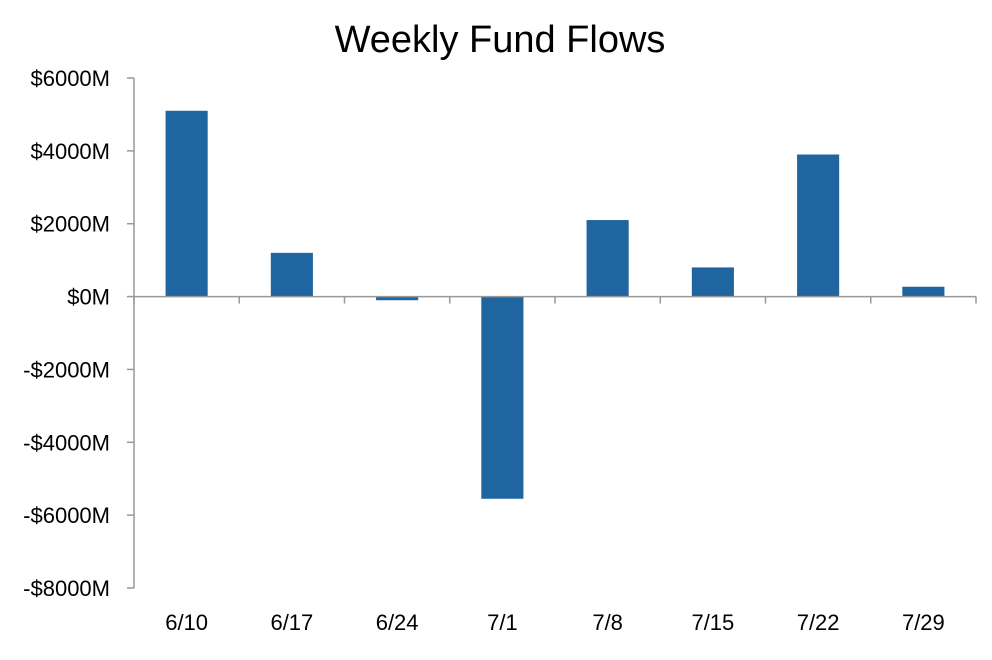 The width and height of the screenshot is (992, 660). I want to click on x-tick-label: 6/10, so click(186, 622).